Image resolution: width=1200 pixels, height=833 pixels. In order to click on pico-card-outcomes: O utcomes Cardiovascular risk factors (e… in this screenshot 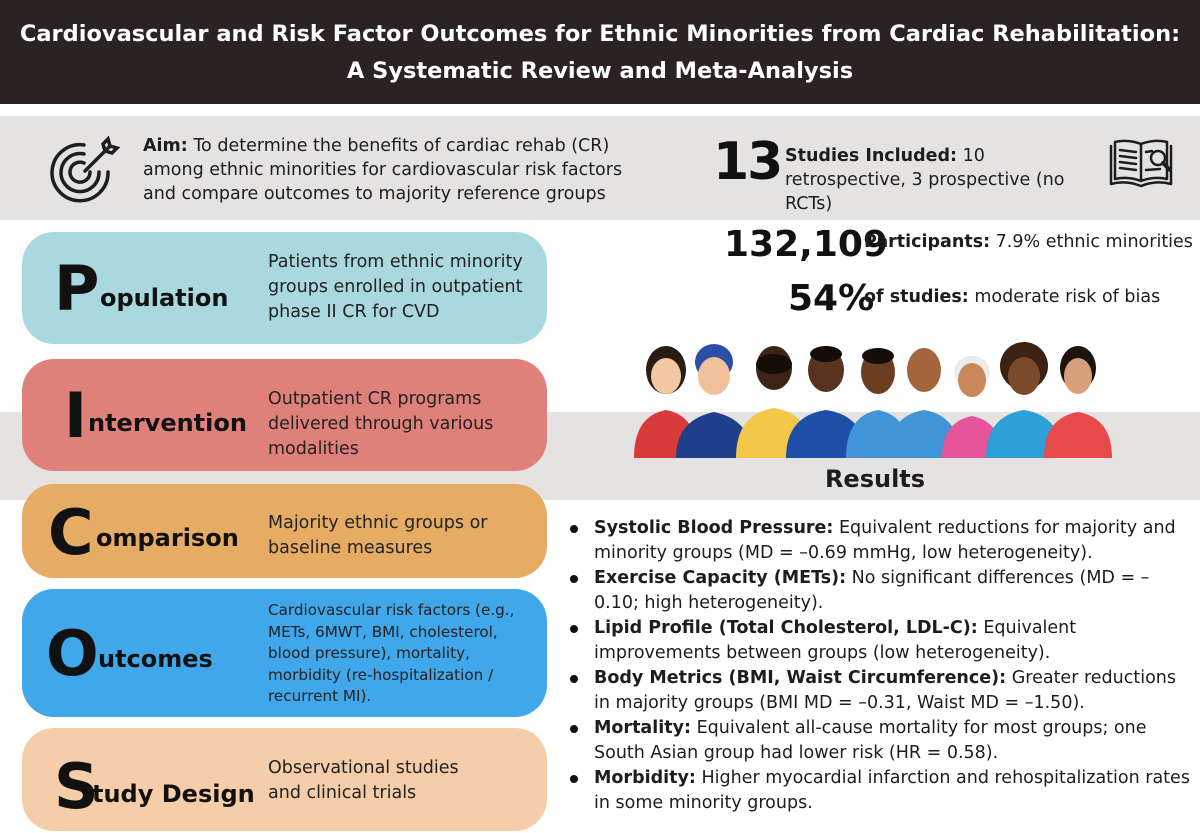, I will do `click(284, 653)`.